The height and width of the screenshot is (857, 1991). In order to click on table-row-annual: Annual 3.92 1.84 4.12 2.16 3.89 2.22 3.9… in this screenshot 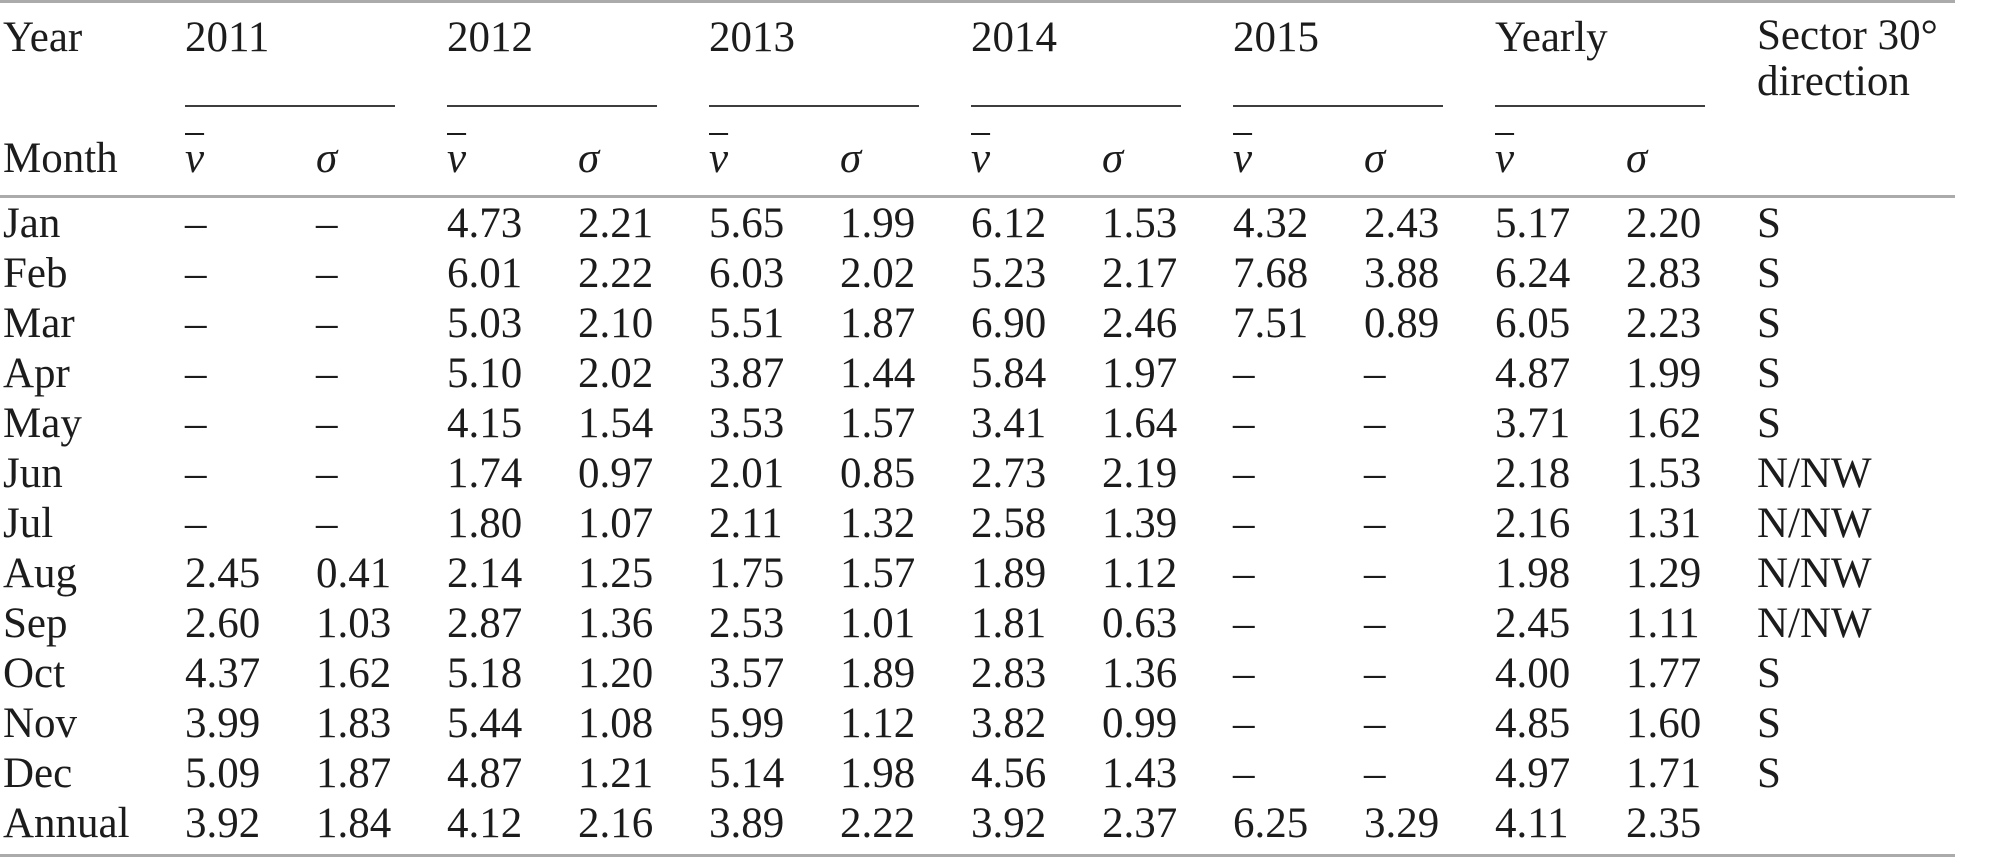, I will do `click(977, 827)`.